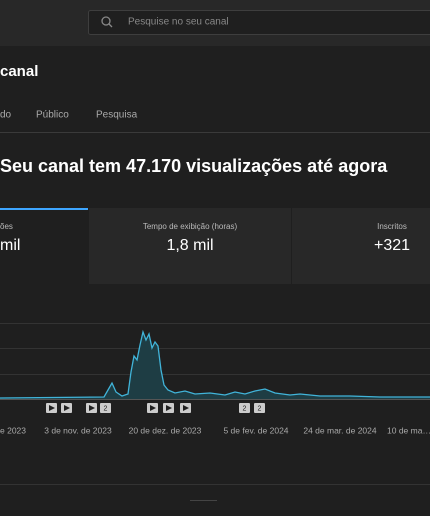 The height and width of the screenshot is (516, 430). I want to click on selected-indicator, so click(44, 209).